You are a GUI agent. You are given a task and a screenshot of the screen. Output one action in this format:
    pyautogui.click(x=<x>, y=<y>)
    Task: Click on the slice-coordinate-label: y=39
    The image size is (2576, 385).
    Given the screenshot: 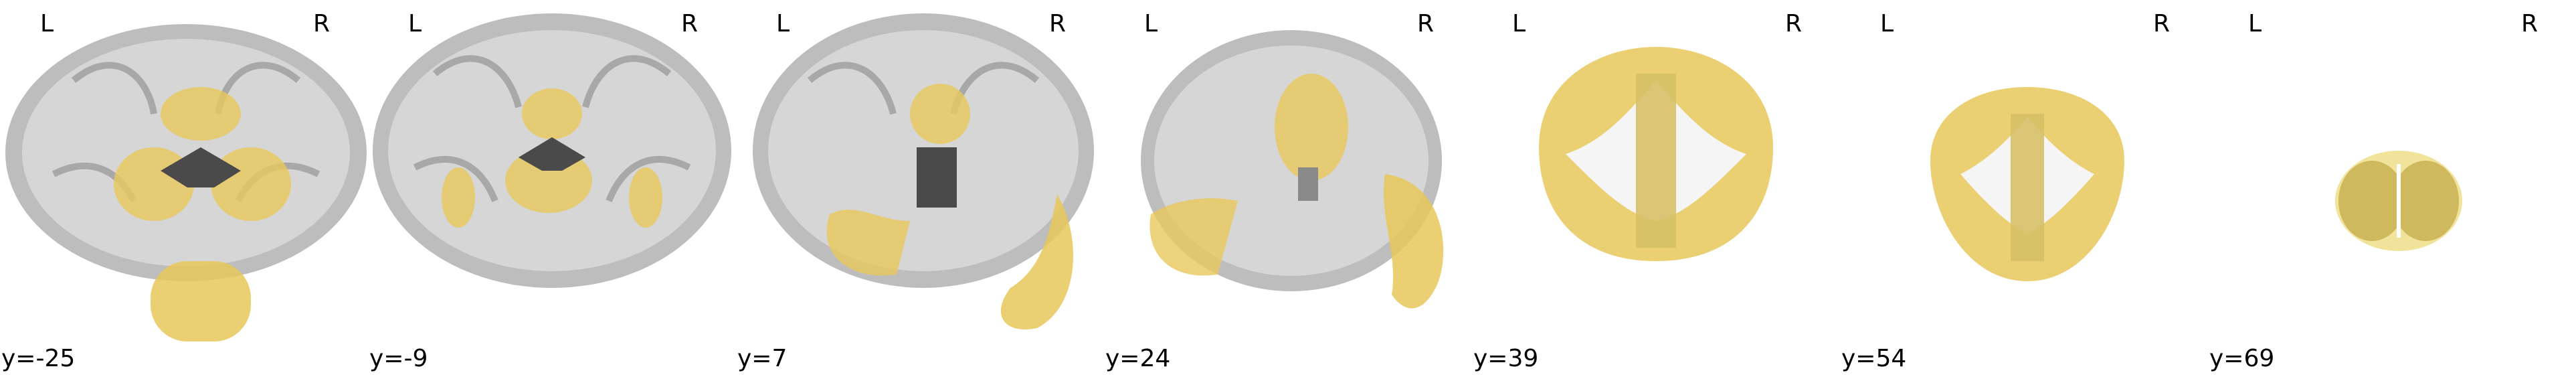 What is the action you would take?
    pyautogui.click(x=1506, y=358)
    